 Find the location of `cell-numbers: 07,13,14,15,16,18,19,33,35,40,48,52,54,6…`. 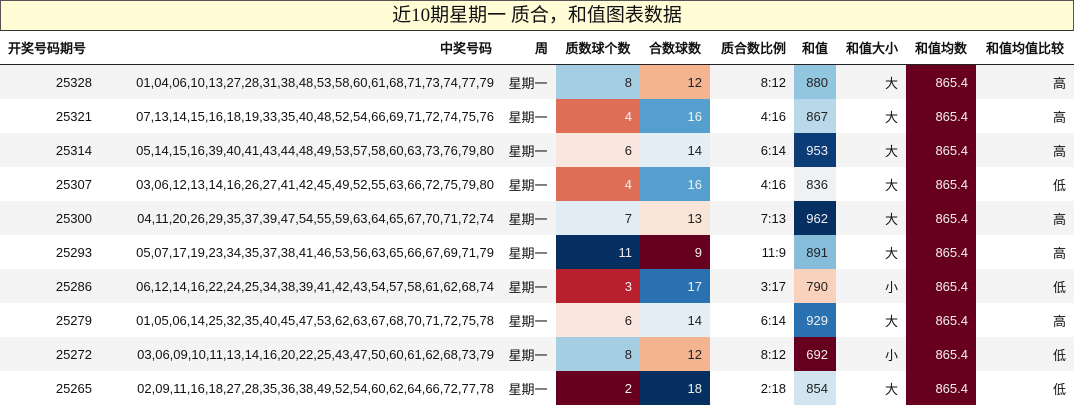

cell-numbers: 07,13,14,15,16,18,19,33,35,40,48,52,54,6… is located at coordinates (300, 116).